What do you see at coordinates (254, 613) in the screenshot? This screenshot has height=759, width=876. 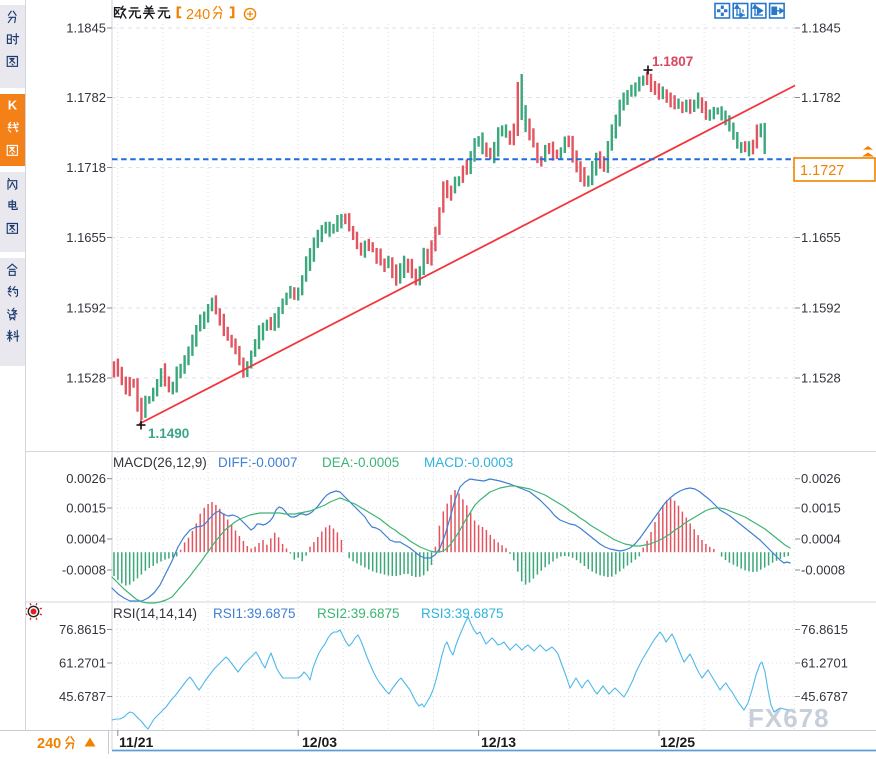 I see `svg-text: RSI1:39.6875` at bounding box center [254, 613].